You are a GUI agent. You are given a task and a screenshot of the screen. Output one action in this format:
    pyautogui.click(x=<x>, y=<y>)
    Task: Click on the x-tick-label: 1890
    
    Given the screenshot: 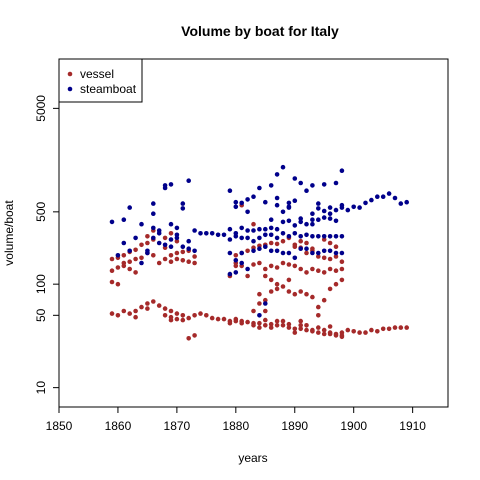 What is the action you would take?
    pyautogui.click(x=294, y=426)
    